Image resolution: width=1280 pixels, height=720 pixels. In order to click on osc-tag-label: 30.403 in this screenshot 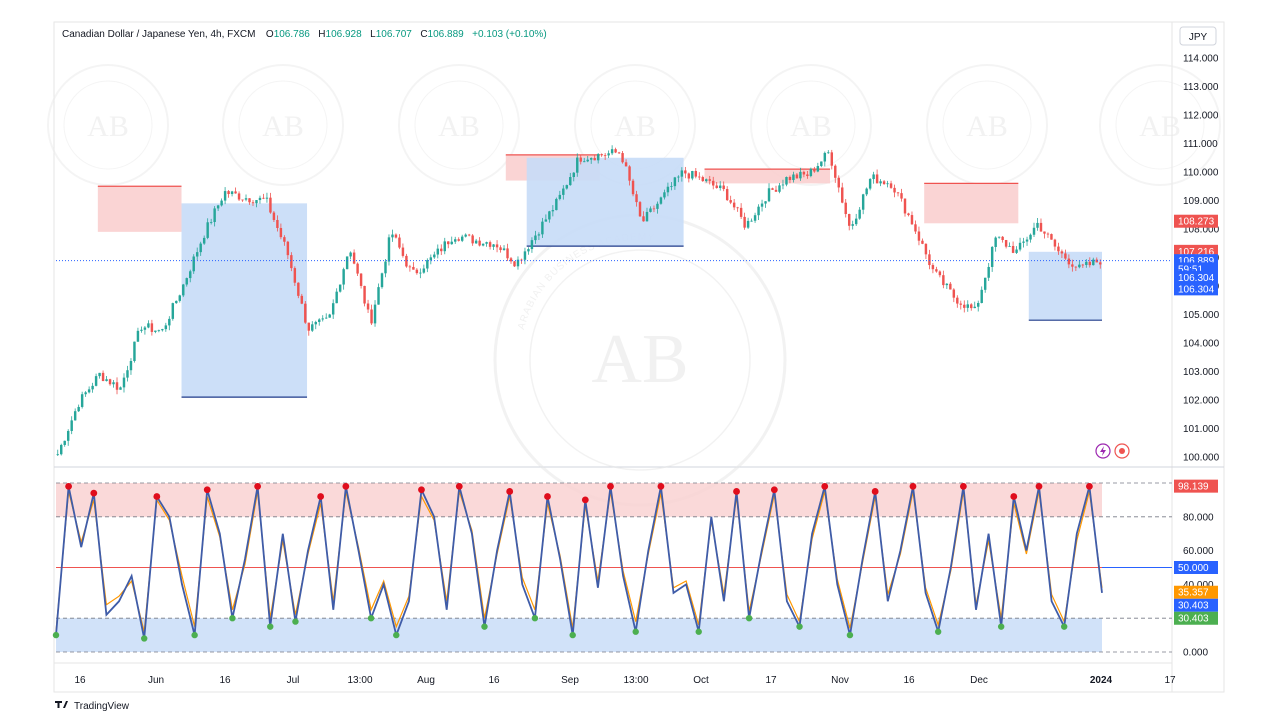, I will do `click(1193, 606)`.